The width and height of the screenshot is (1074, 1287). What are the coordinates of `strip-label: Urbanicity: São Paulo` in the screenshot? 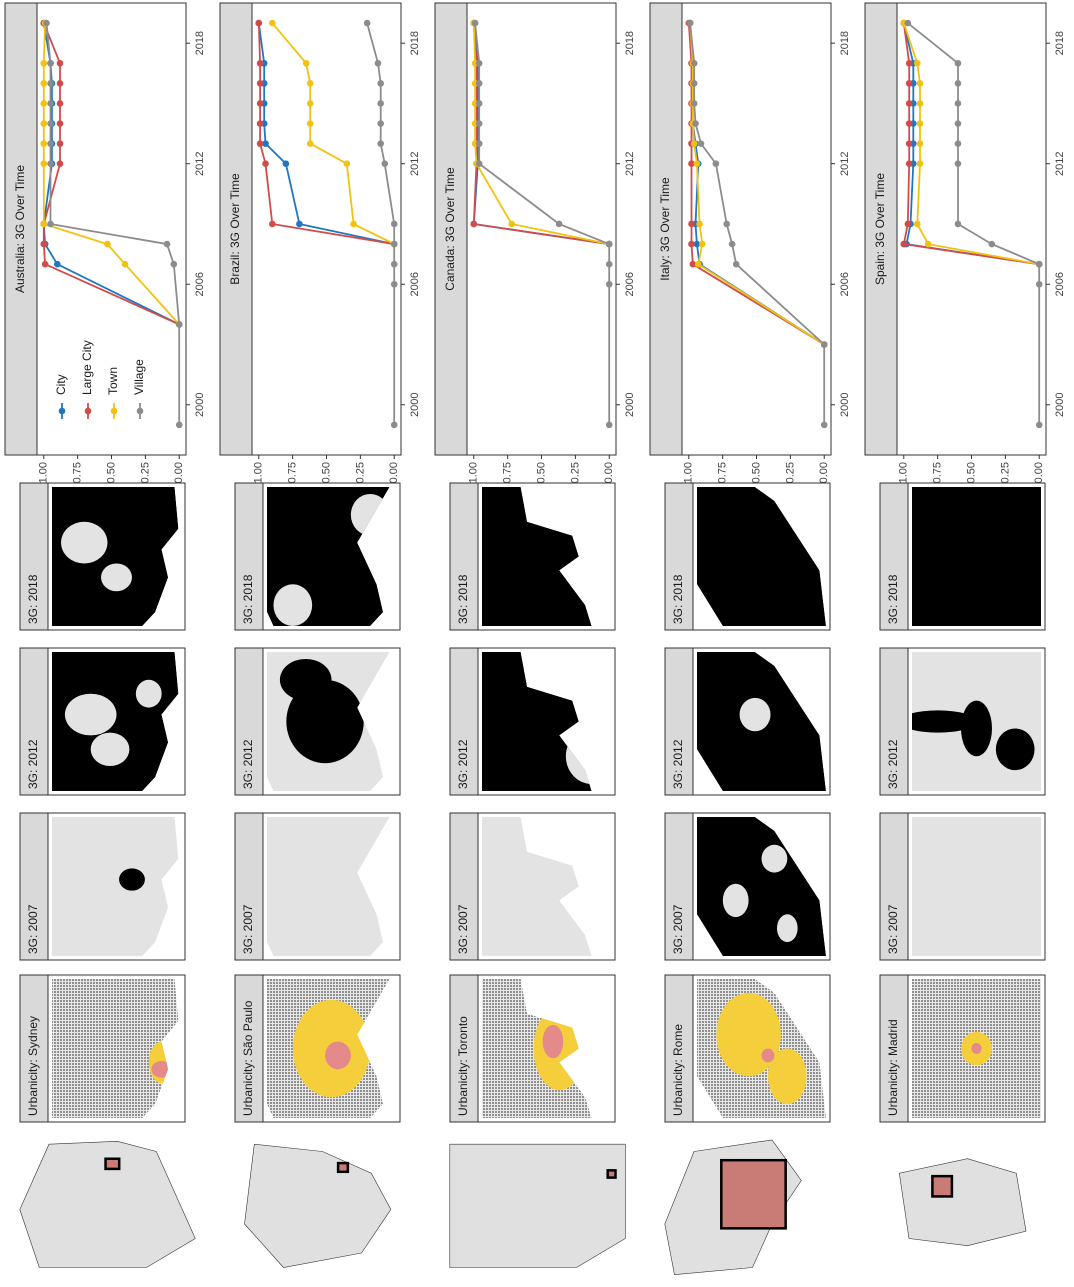 It's located at (248, 1058).